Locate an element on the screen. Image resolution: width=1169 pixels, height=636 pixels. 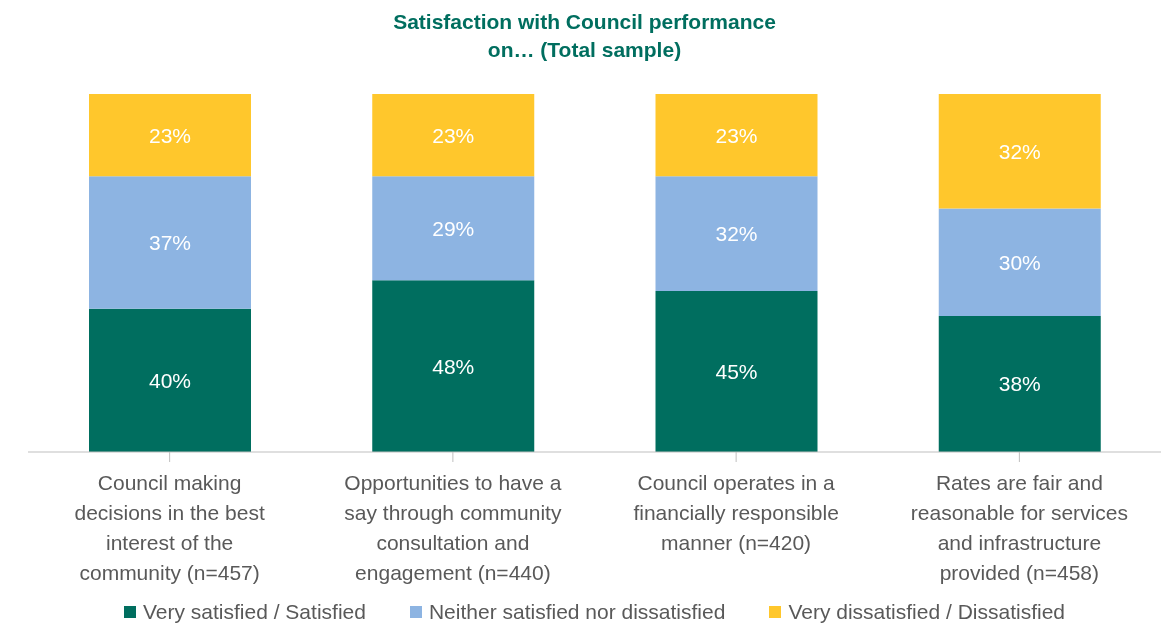
data-label: 38% is located at coordinates (1019, 384).